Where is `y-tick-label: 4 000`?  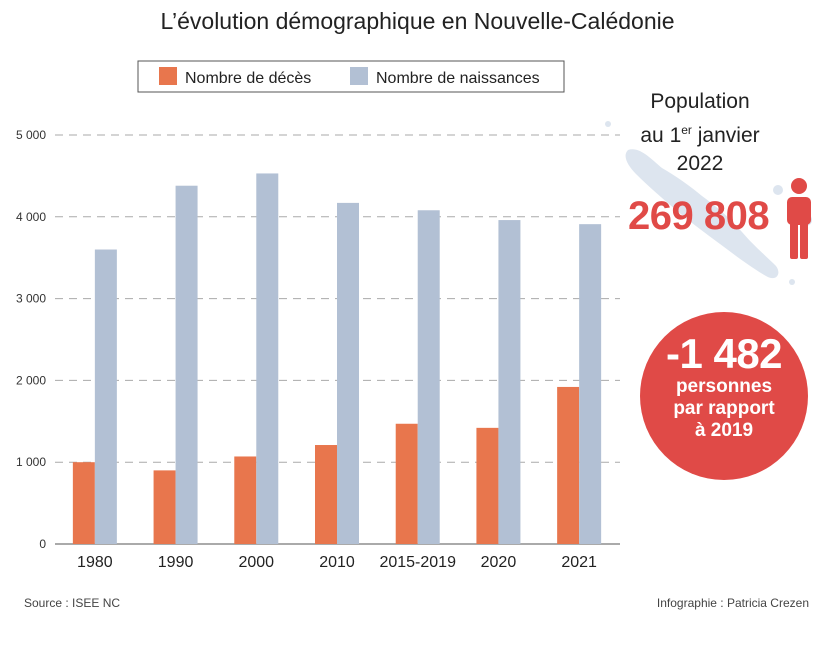
y-tick-label: 4 000 is located at coordinates (31, 217).